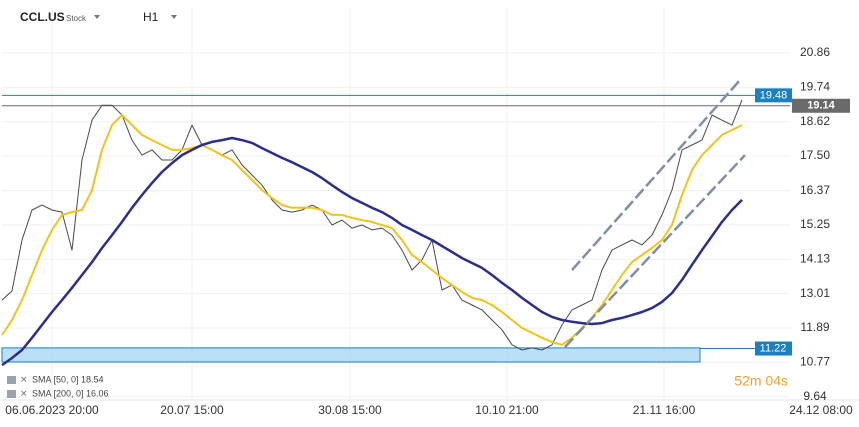 The image size is (859, 427). Describe the element at coordinates (761, 381) in the screenshot. I see `bar-countdown: 52m 04s` at that location.